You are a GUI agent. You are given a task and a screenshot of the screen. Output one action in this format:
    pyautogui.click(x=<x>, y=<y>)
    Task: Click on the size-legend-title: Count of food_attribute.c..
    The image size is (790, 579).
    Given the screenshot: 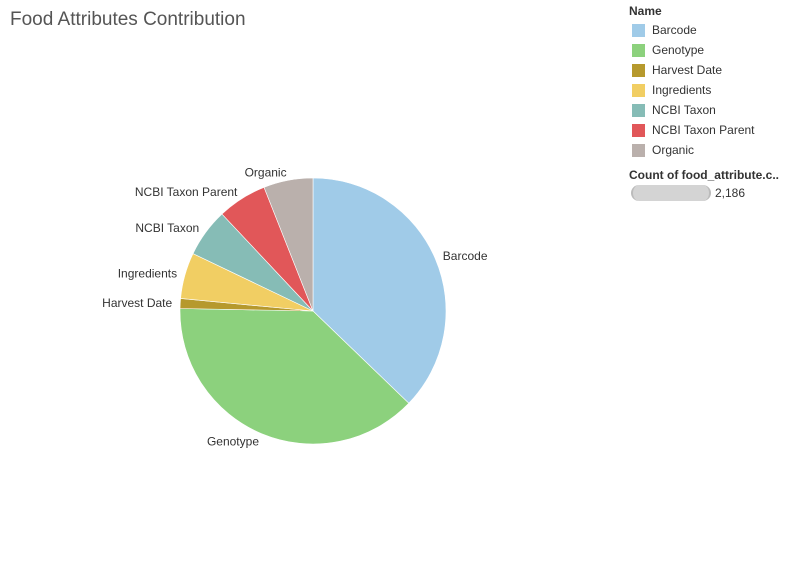 What is the action you would take?
    pyautogui.click(x=704, y=175)
    